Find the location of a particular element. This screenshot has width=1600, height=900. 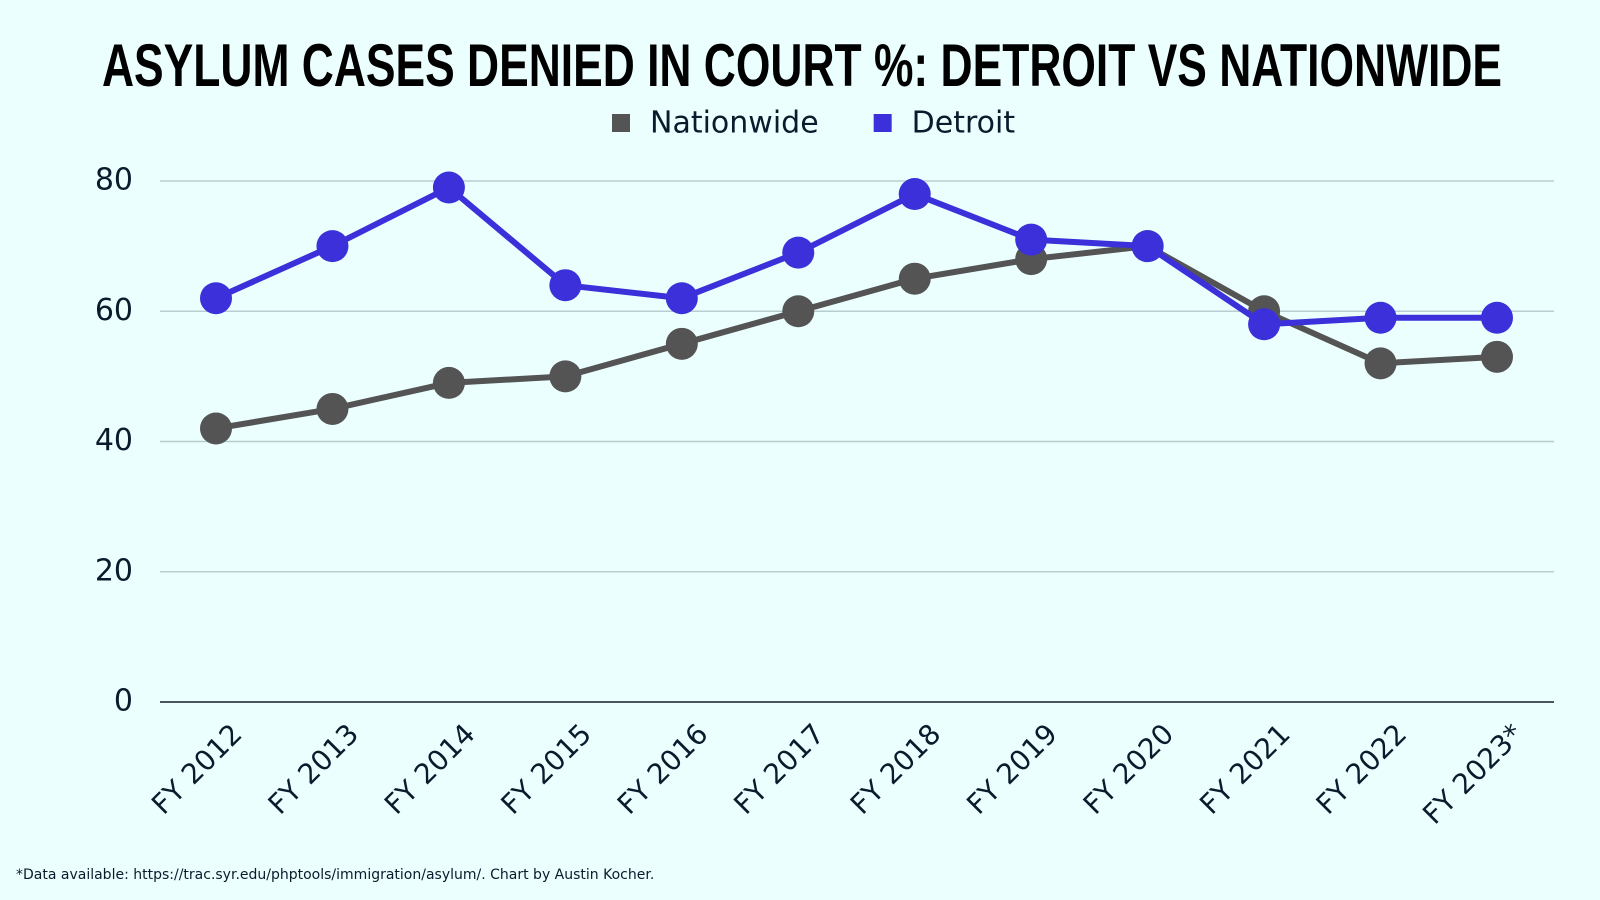

x-tick-label: FY 2014 is located at coordinates (430, 769).